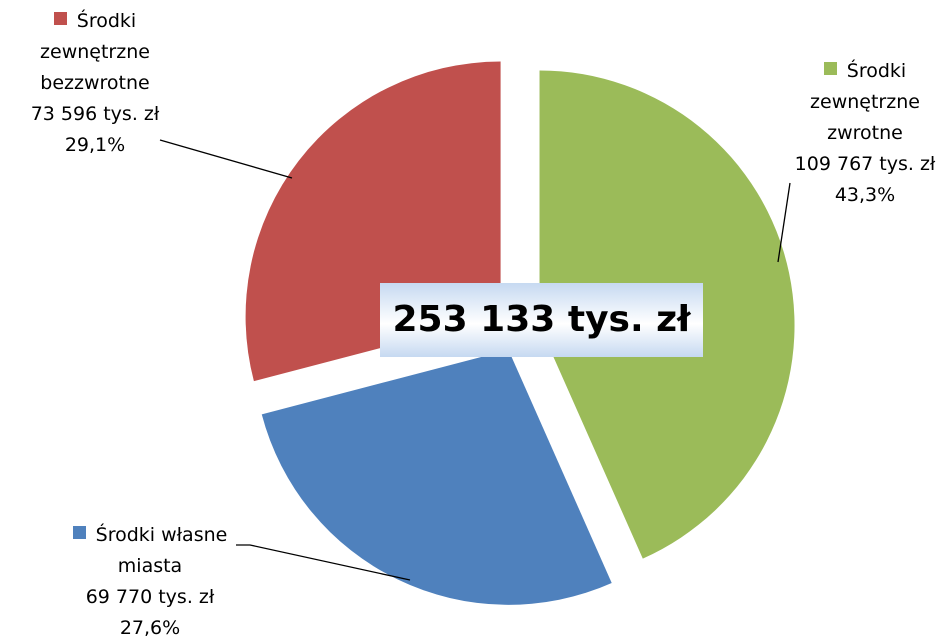 This screenshot has width=942, height=642. I want to click on percent-label: 29,1%, so click(95, 145).